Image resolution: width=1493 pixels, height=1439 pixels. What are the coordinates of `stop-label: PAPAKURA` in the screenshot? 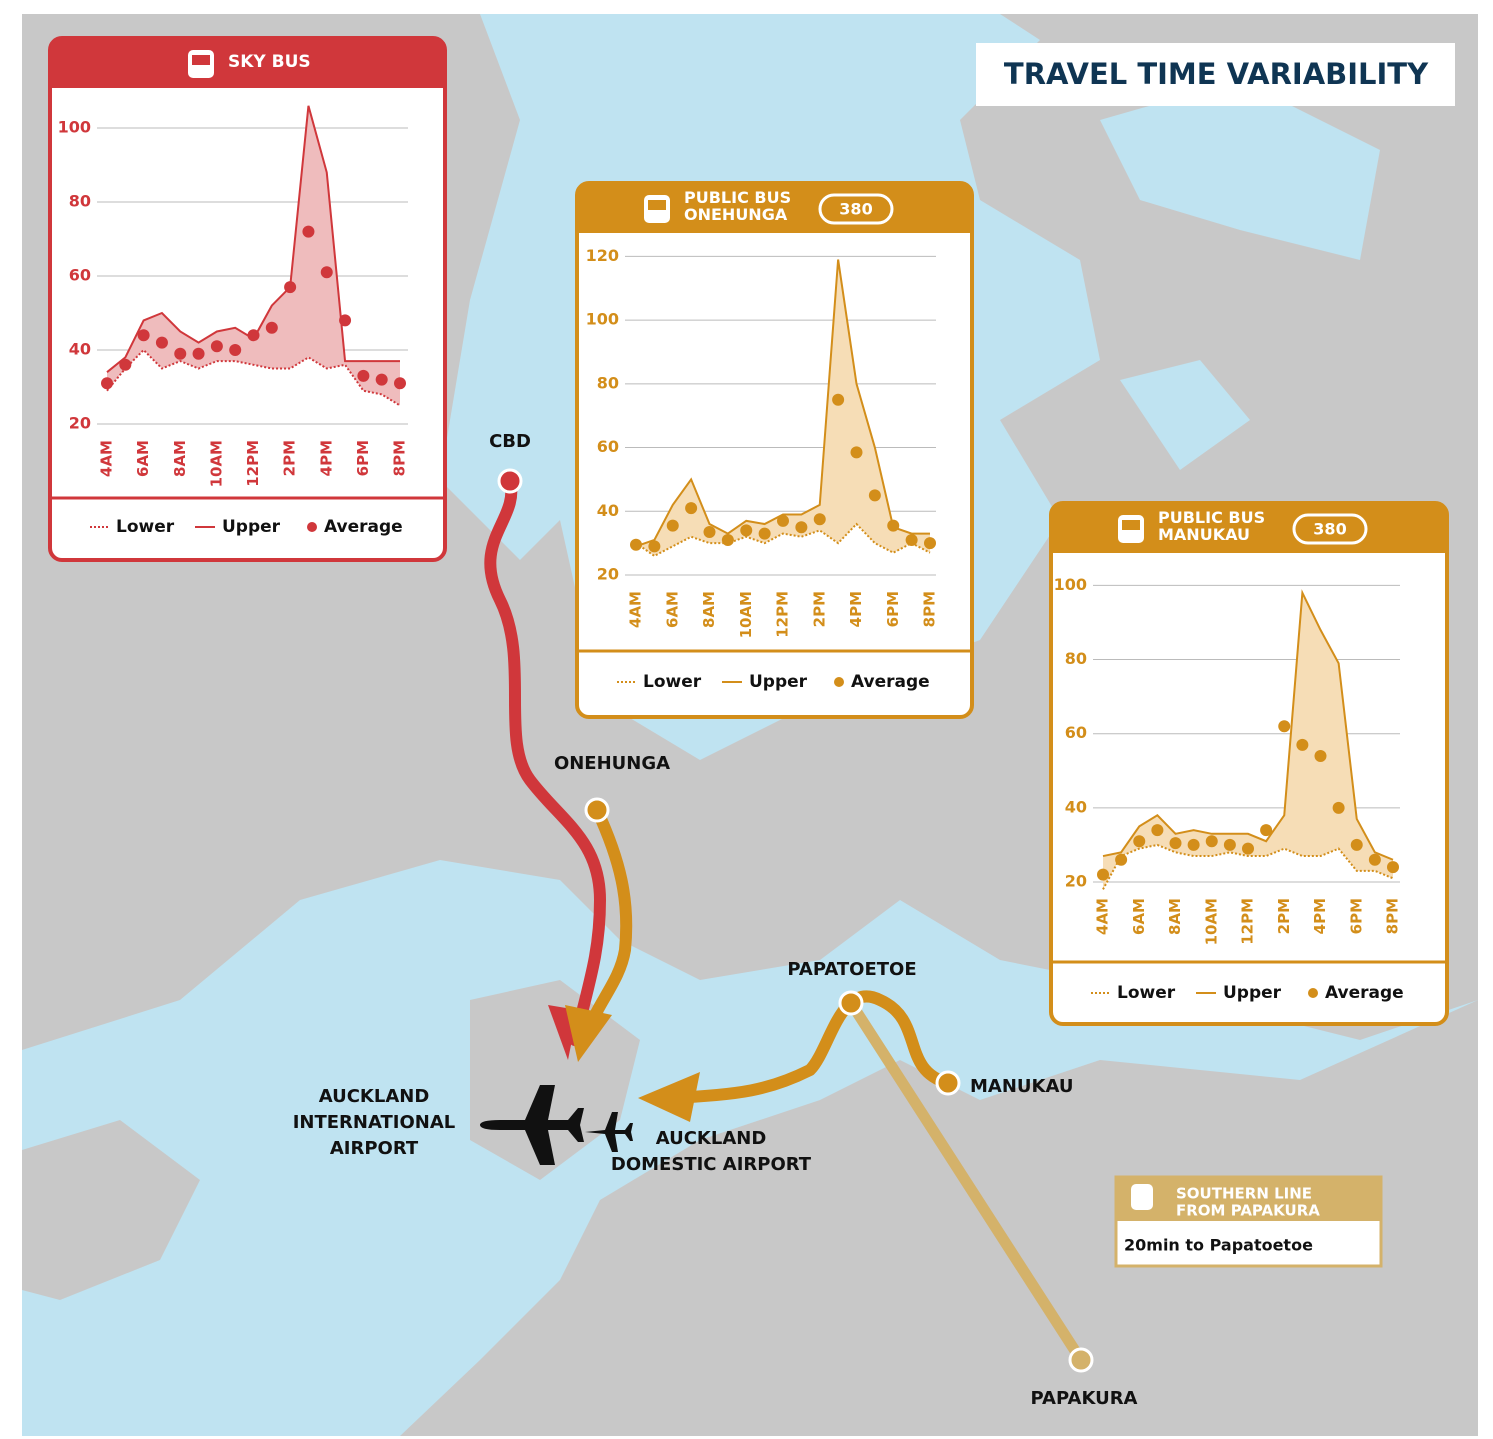 It's located at (1084, 1398).